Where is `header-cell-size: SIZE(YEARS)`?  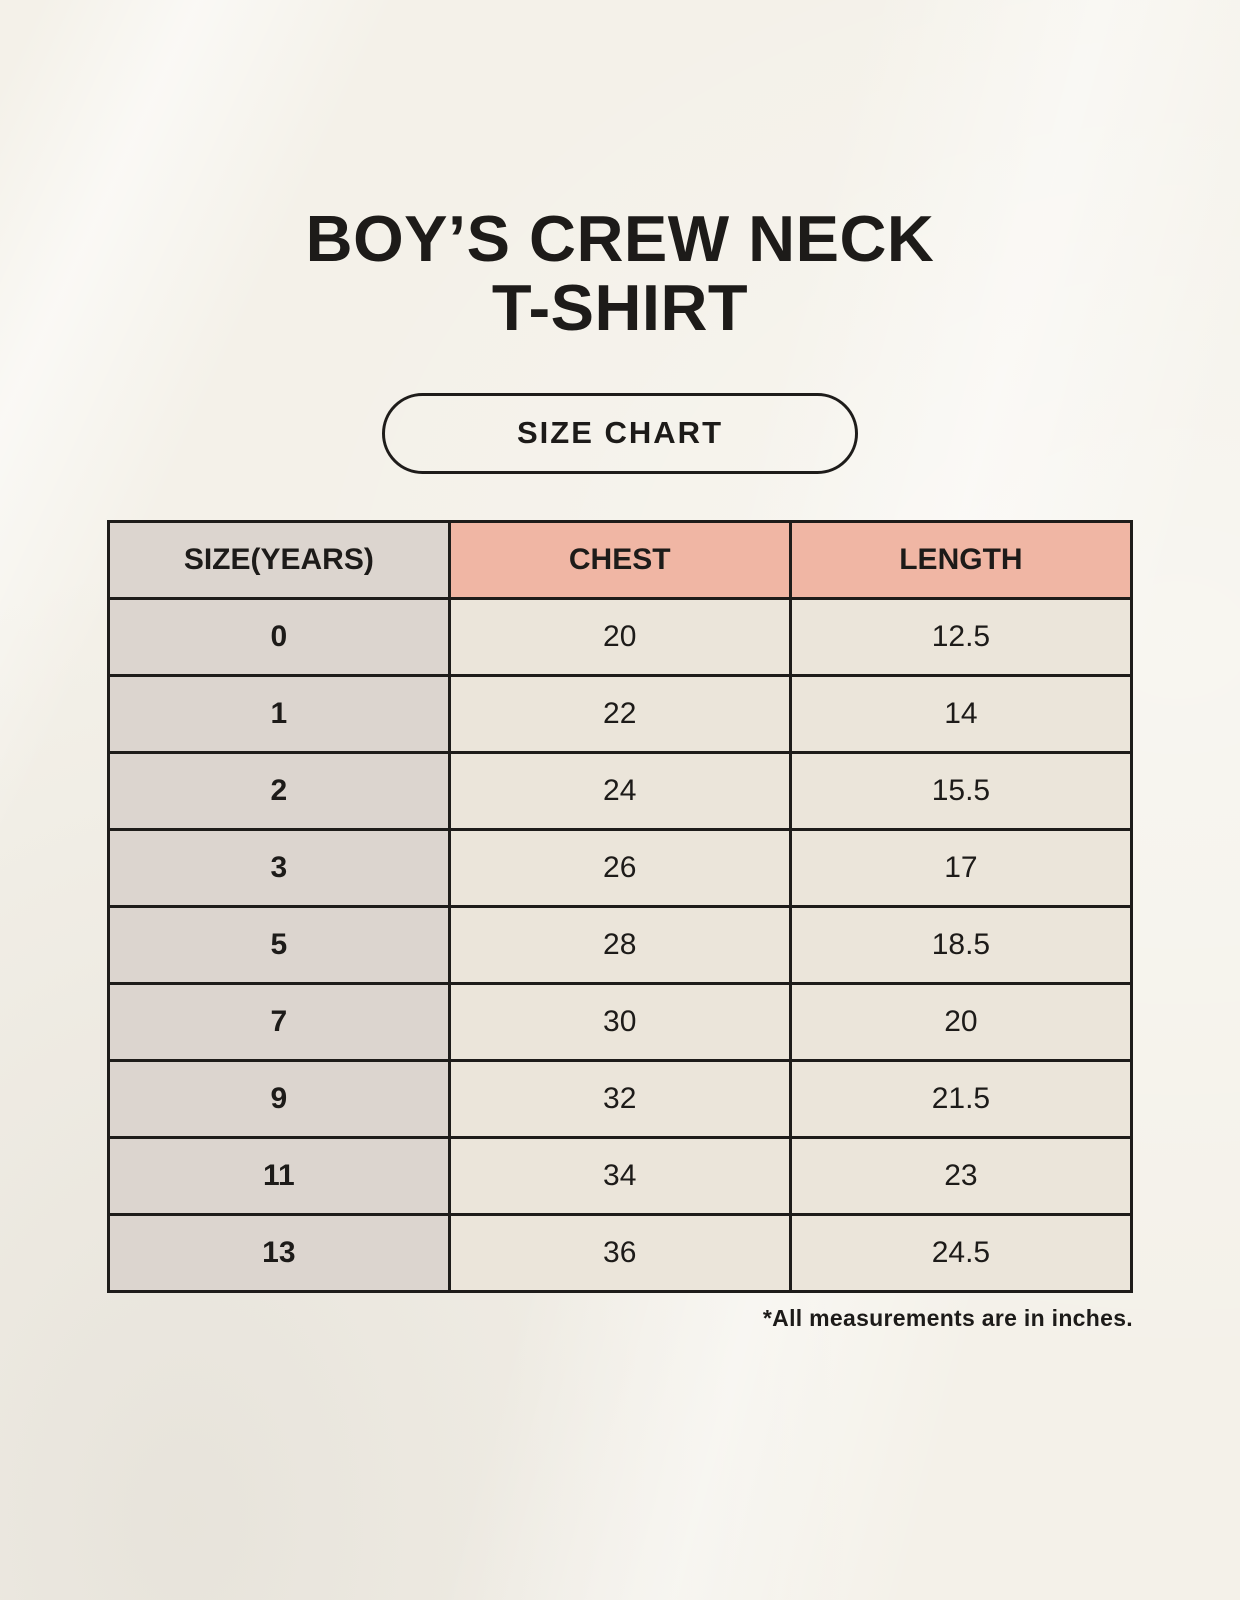
header-cell-size: SIZE(YEARS) is located at coordinates (279, 559).